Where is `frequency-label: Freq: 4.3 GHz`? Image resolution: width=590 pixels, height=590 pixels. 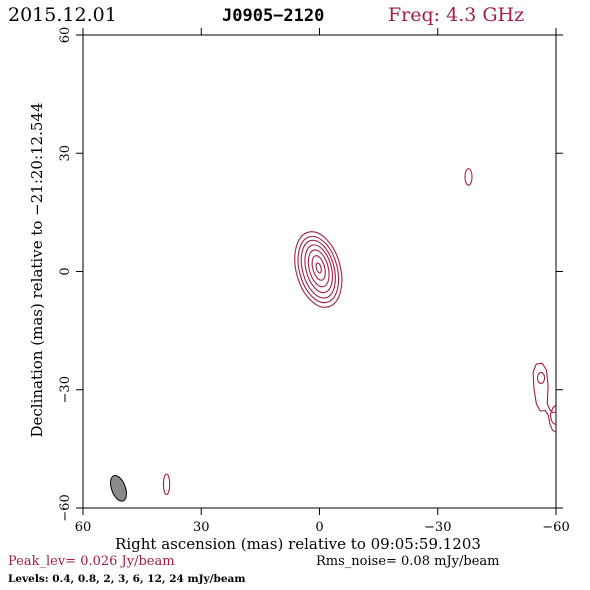
frequency-label: Freq: 4.3 GHz is located at coordinates (456, 15).